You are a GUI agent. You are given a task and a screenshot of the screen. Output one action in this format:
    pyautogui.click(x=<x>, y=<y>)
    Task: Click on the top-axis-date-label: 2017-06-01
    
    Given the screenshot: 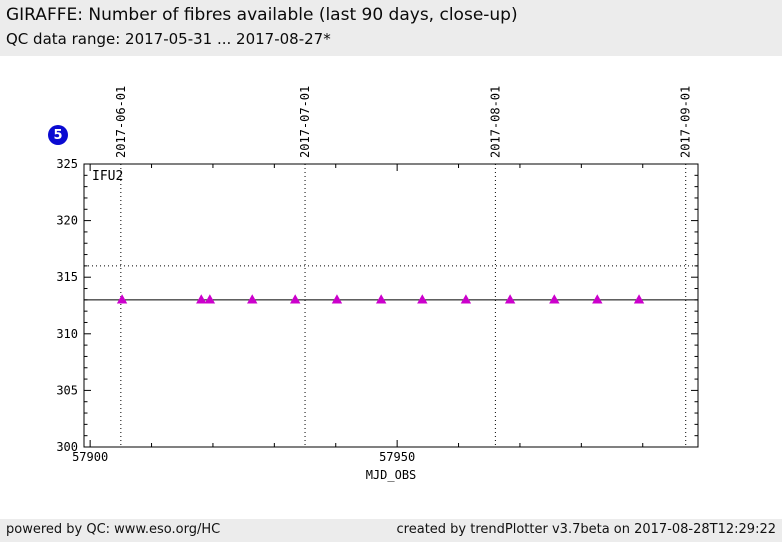 What is the action you would take?
    pyautogui.click(x=121, y=122)
    